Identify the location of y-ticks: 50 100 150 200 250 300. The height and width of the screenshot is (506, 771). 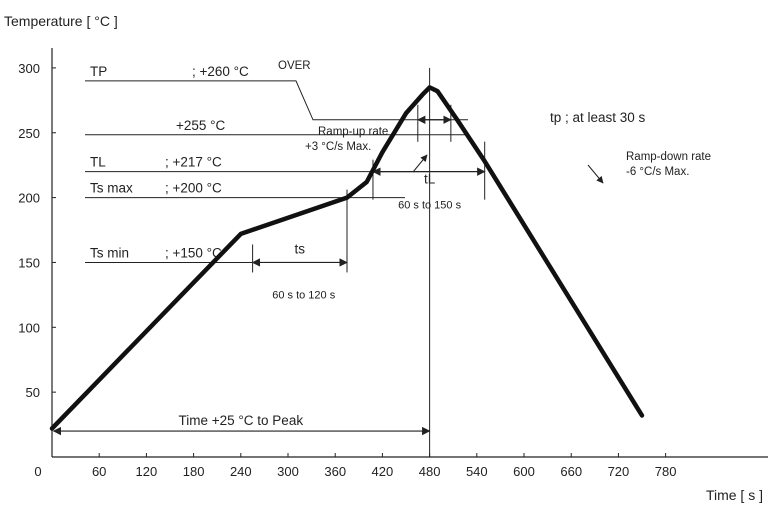
(37, 230).